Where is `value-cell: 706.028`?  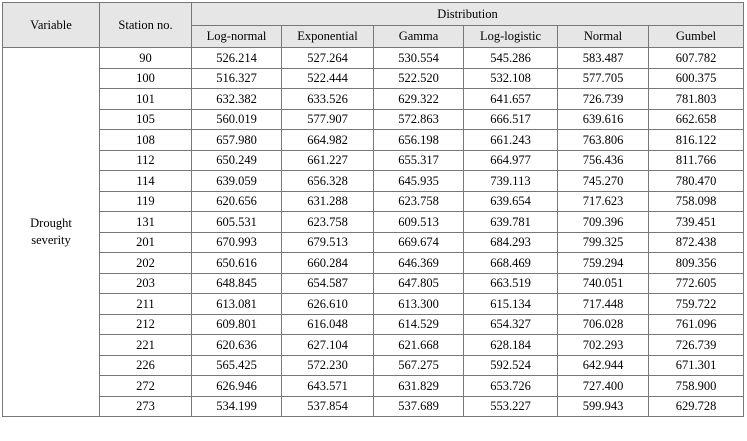 value-cell: 706.028 is located at coordinates (603, 324).